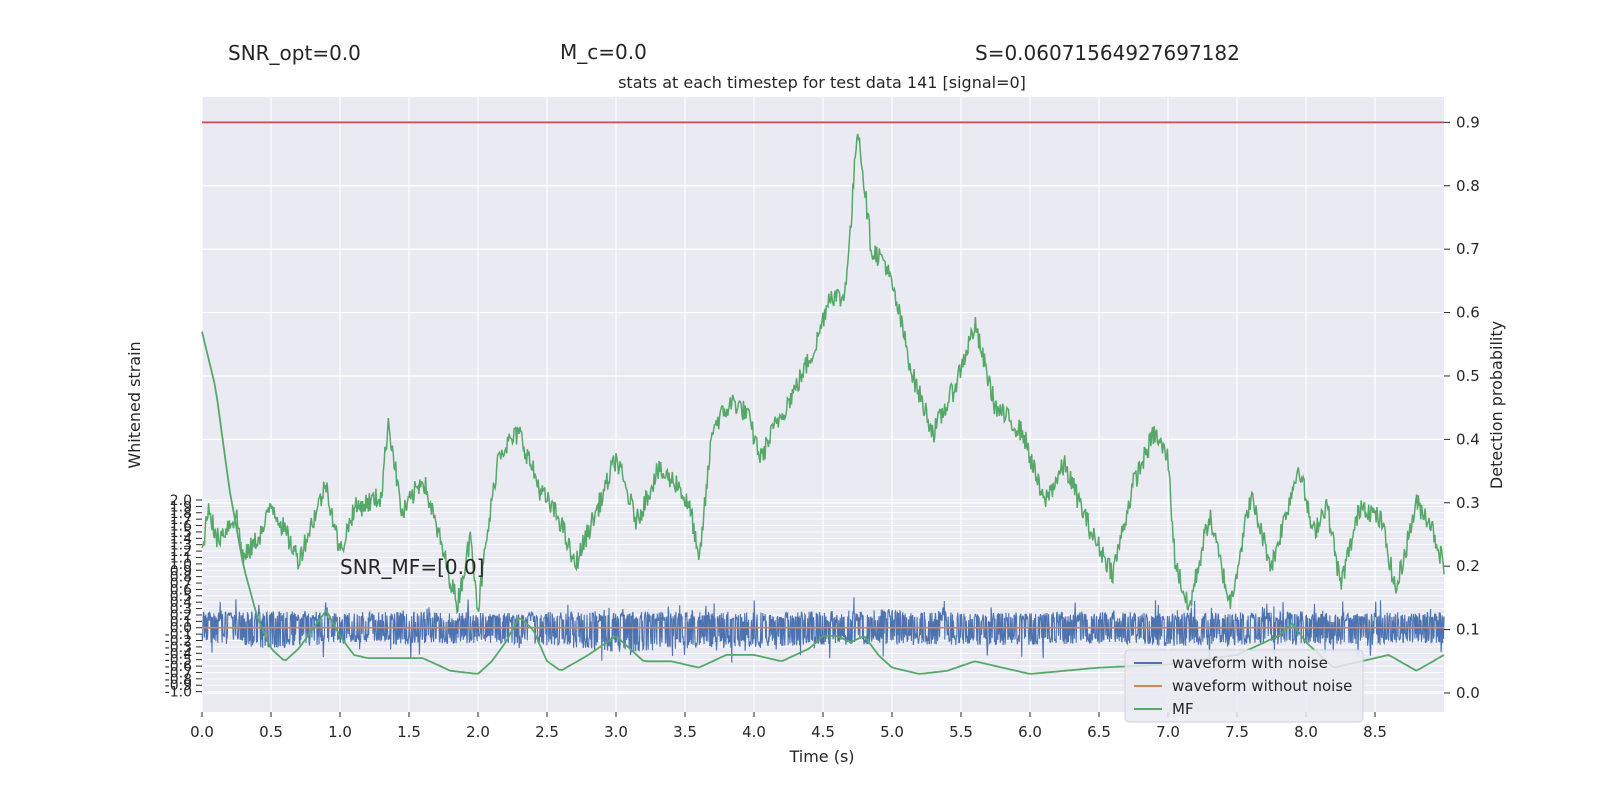 The image size is (1600, 800). Describe the element at coordinates (1030, 732) in the screenshot. I see `x-tick-label-12: 6.0` at that location.